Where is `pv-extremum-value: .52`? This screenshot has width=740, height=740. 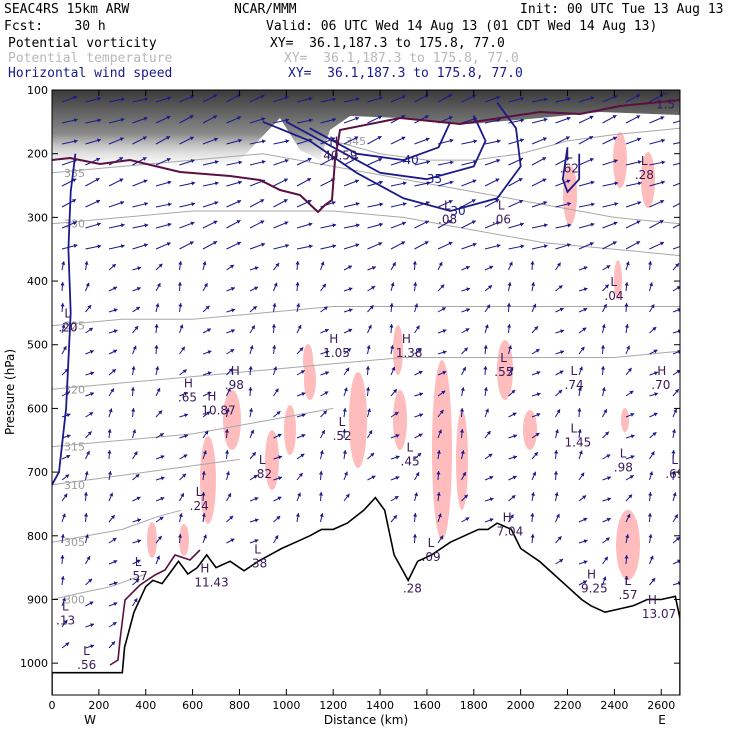
pv-extremum-value: .52 is located at coordinates (342, 436).